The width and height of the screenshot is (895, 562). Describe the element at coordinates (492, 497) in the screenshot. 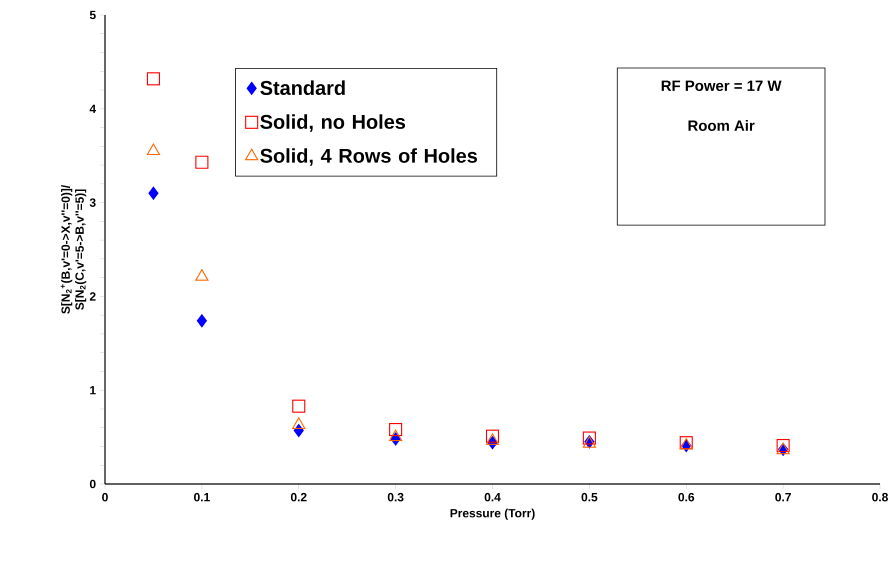

I see `x-tick-label: 0.4` at that location.